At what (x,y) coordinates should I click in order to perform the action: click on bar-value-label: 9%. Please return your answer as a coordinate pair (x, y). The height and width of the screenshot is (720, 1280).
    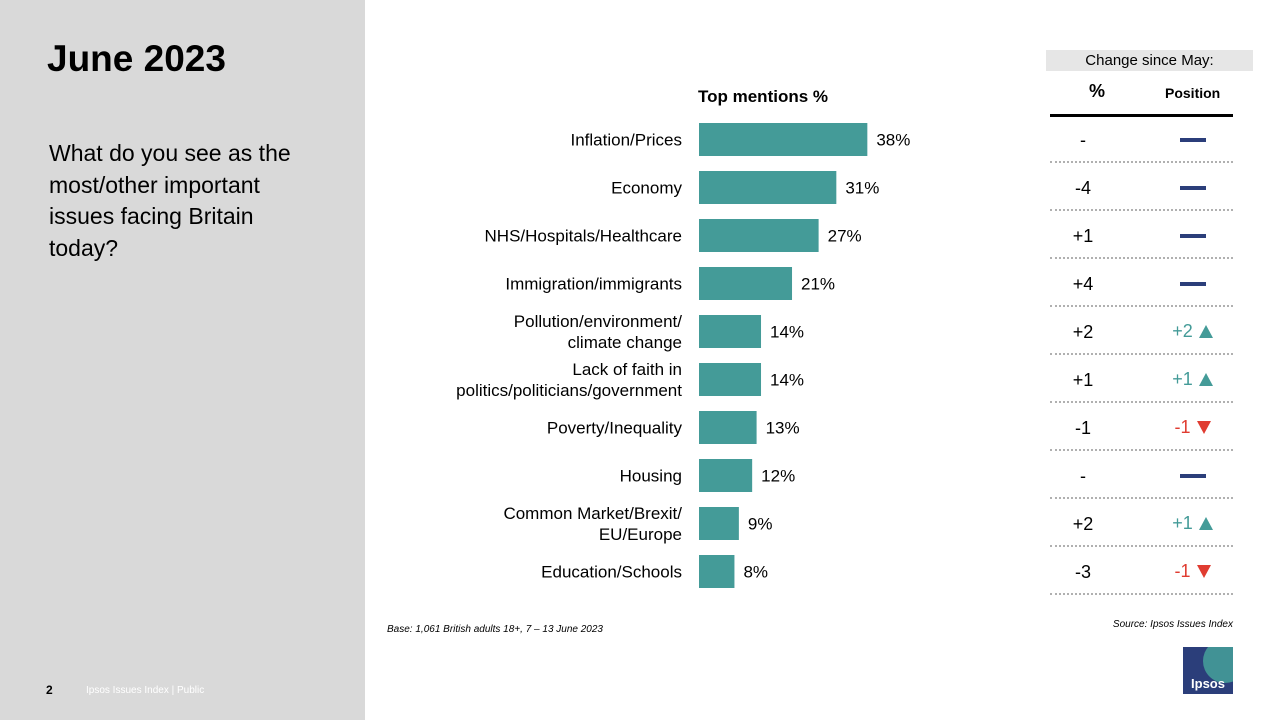
    Looking at the image, I should click on (760, 524).